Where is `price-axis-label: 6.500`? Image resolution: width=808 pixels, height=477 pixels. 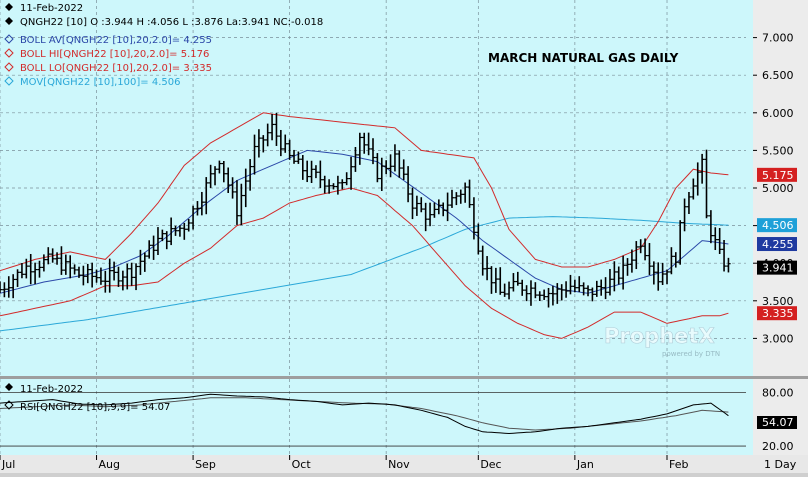 price-axis-label: 6.500 is located at coordinates (778, 75).